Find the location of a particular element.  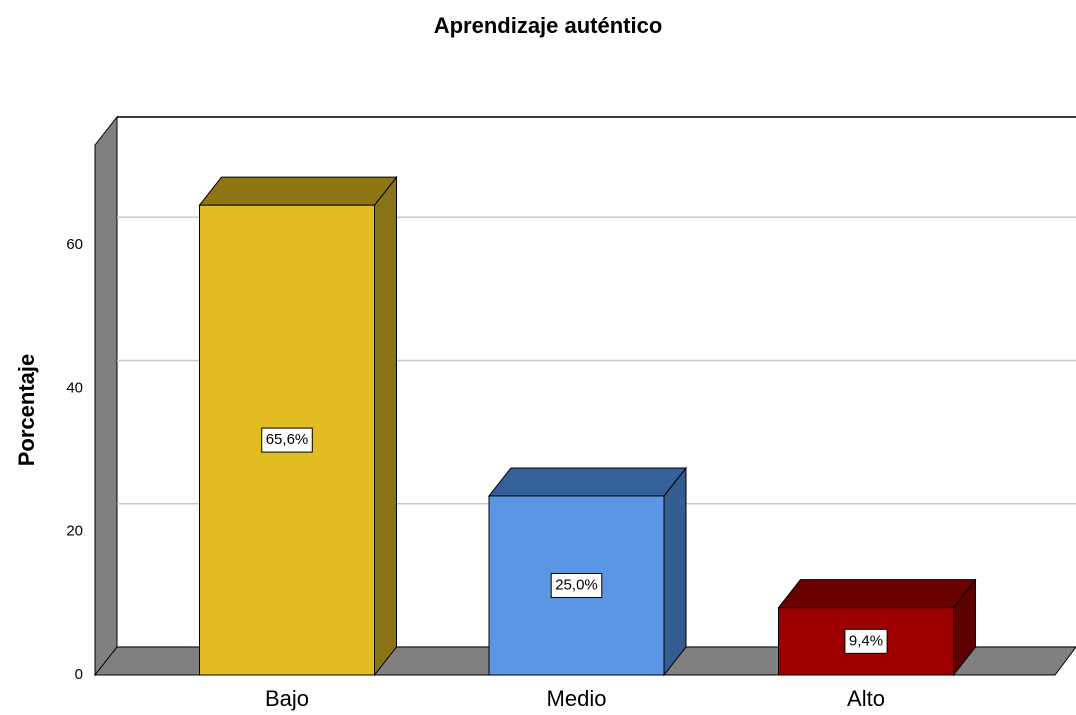

x-tick-label: Alto is located at coordinates (866, 698).